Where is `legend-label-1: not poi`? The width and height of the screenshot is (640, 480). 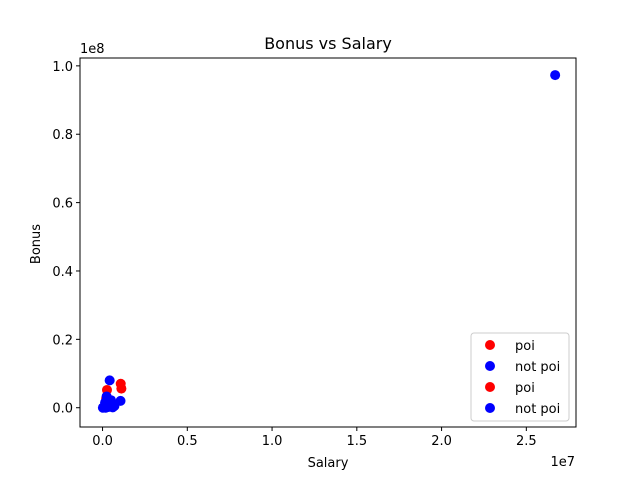
legend-label-1: not poi is located at coordinates (537, 367).